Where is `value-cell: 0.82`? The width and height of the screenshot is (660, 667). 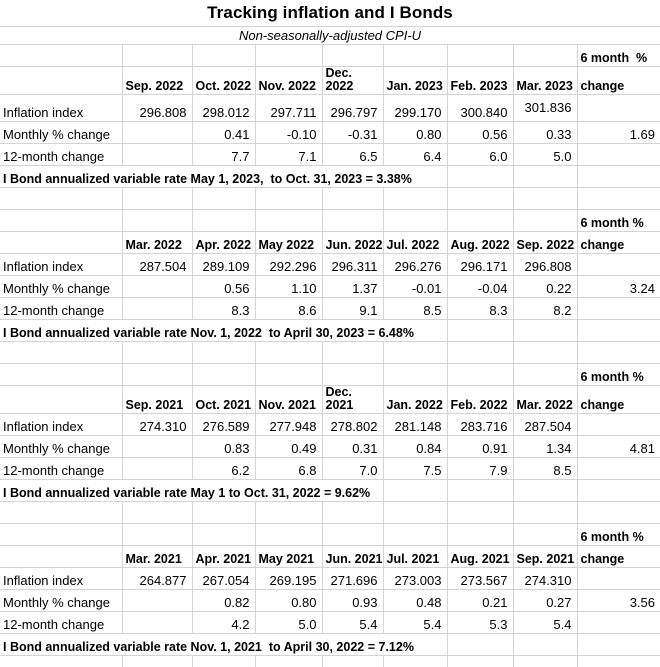
value-cell: 0.82 is located at coordinates (223, 601).